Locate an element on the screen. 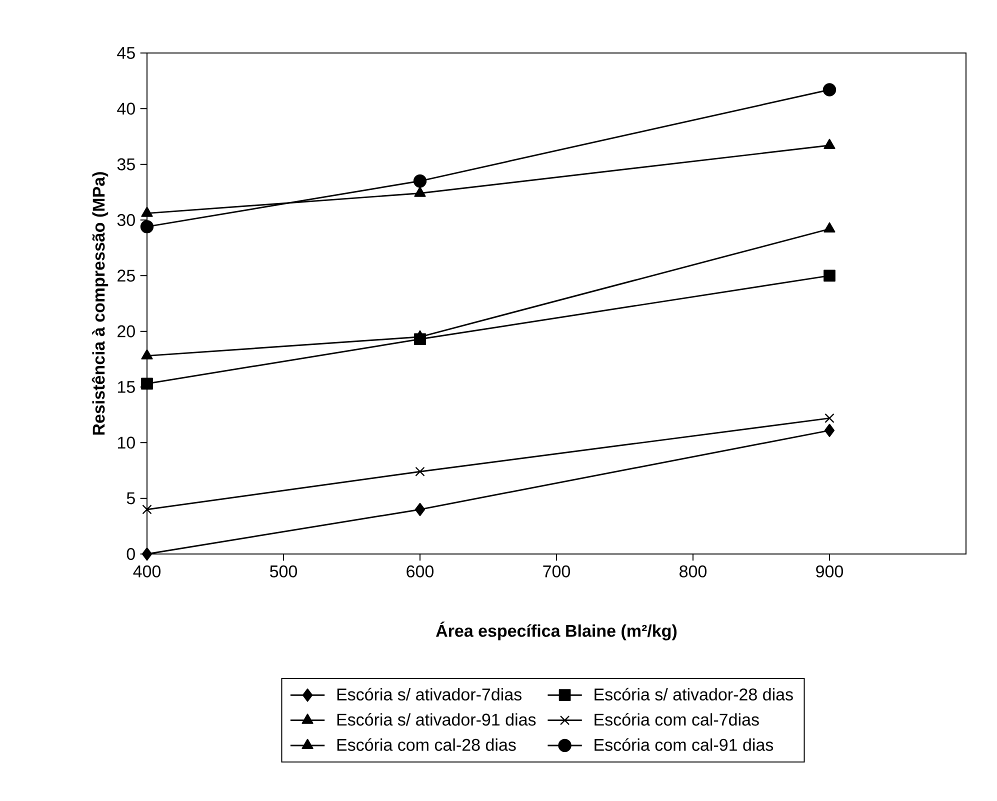 This screenshot has height=801, width=997. x-tick-label: 900 is located at coordinates (830, 571).